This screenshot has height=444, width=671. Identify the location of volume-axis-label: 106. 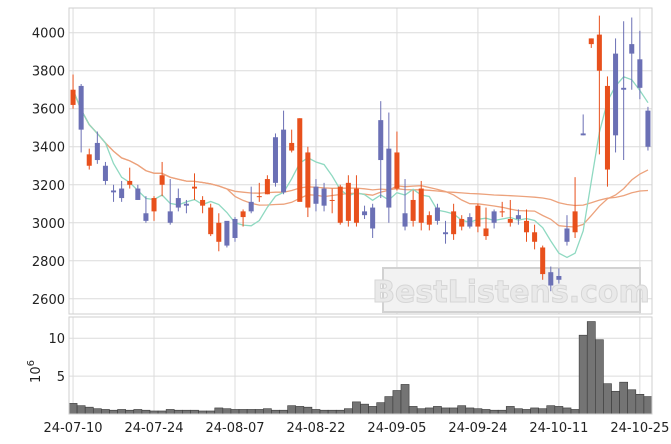
(35, 371).